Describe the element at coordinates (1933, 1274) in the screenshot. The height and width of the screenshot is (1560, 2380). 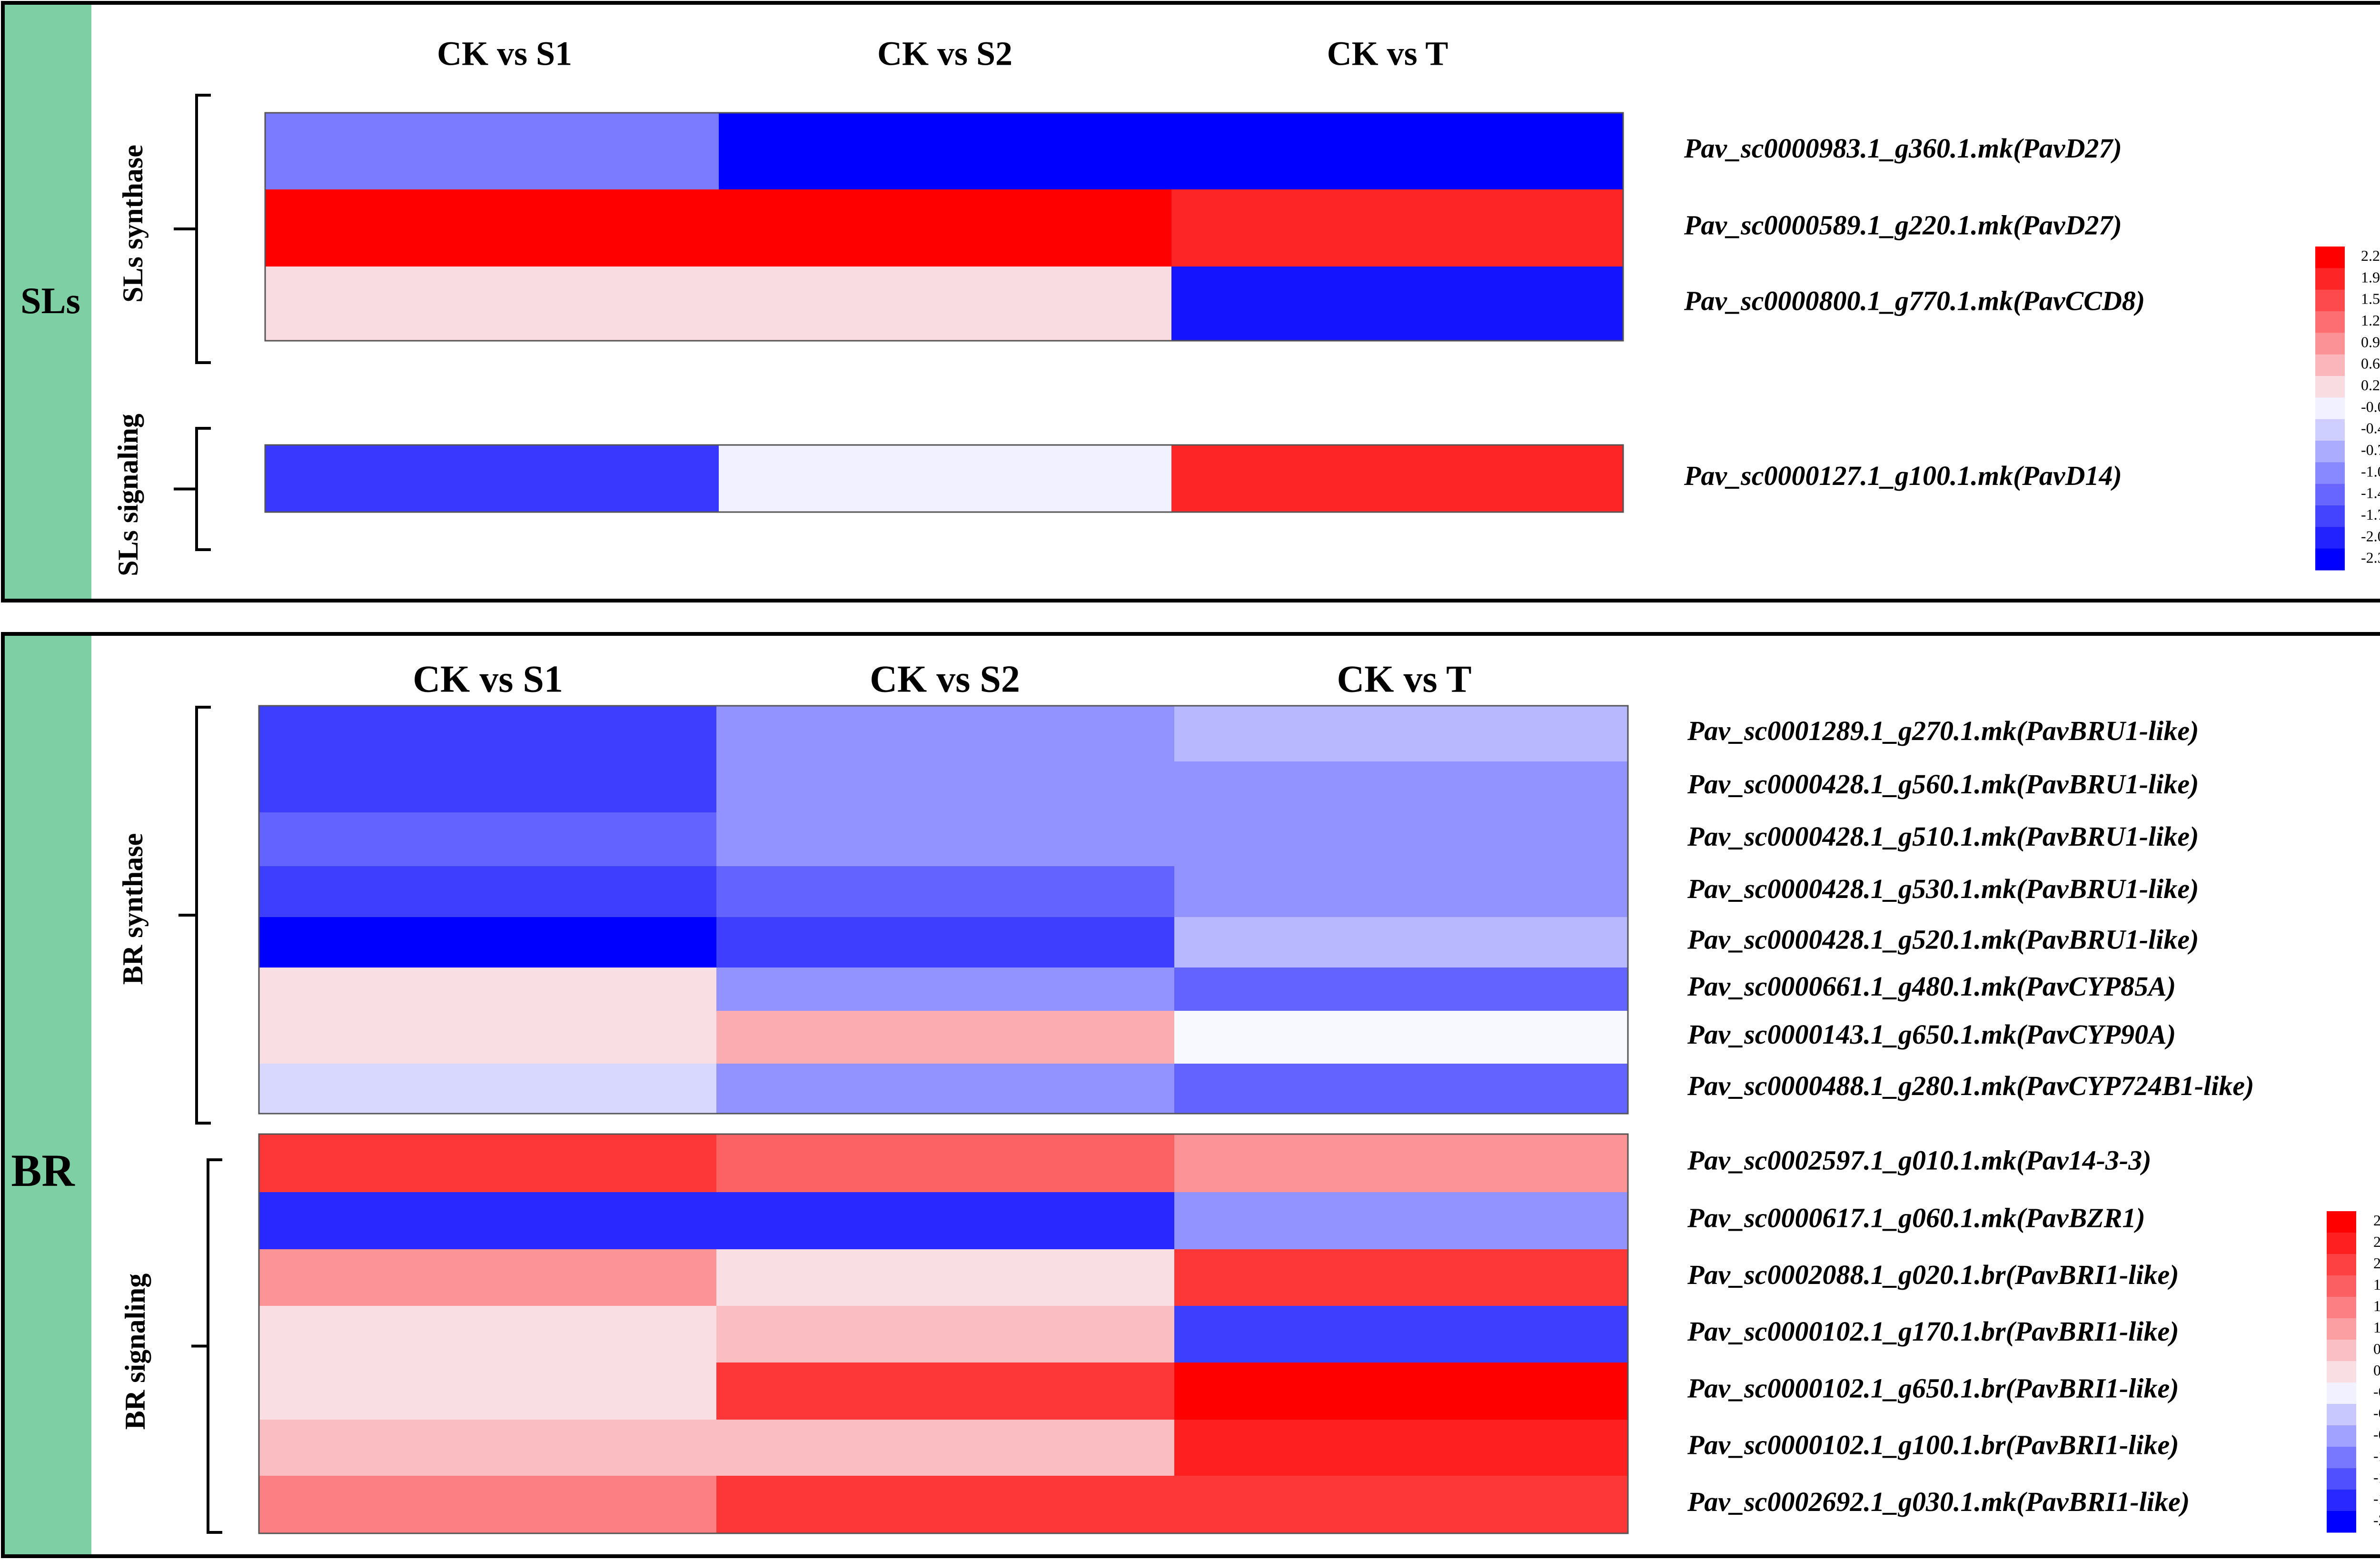
I see `gene-label: Pav_sc0002088.1_g020.1.br(PavBRI1-like)` at that location.